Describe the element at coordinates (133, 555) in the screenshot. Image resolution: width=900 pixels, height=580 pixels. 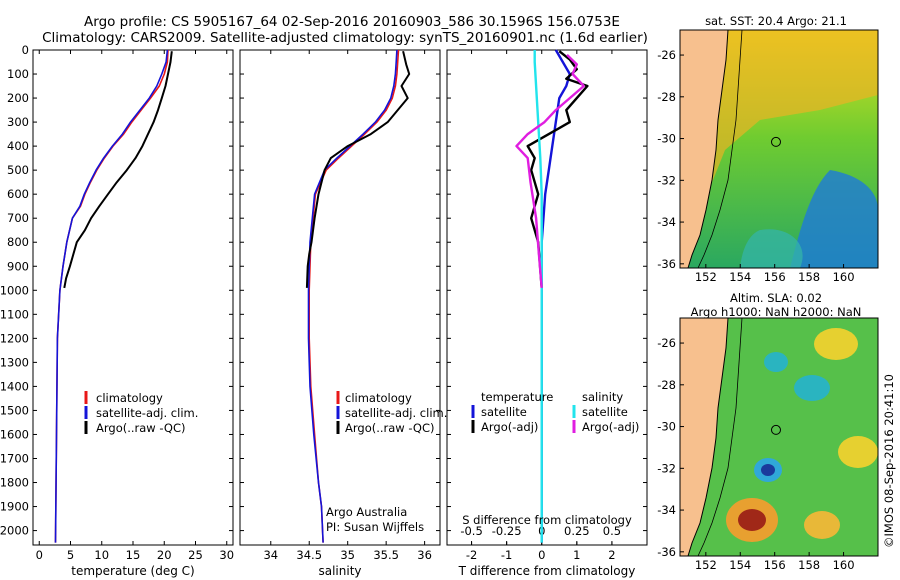
I see `x-tick-label: 15` at that location.